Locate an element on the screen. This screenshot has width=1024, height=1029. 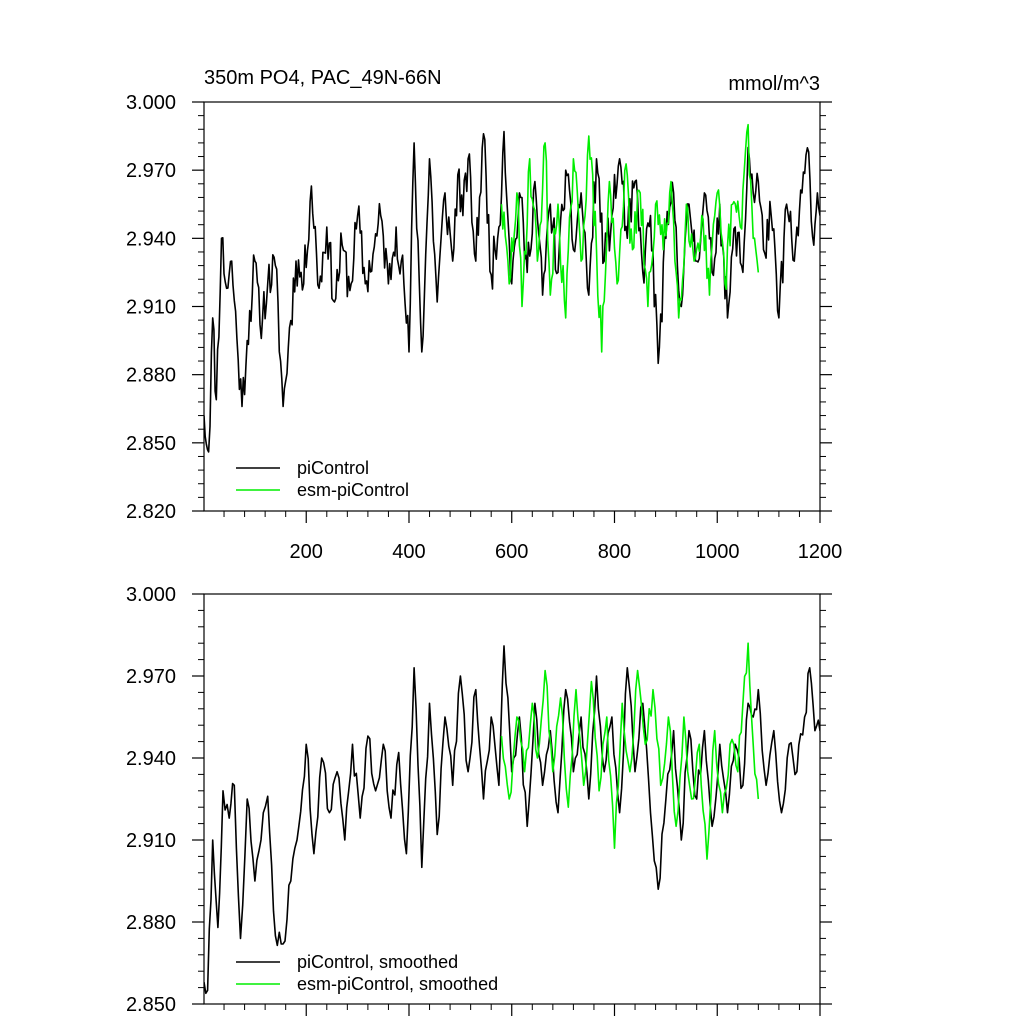
x-tick-label: 600 is located at coordinates (511, 552).